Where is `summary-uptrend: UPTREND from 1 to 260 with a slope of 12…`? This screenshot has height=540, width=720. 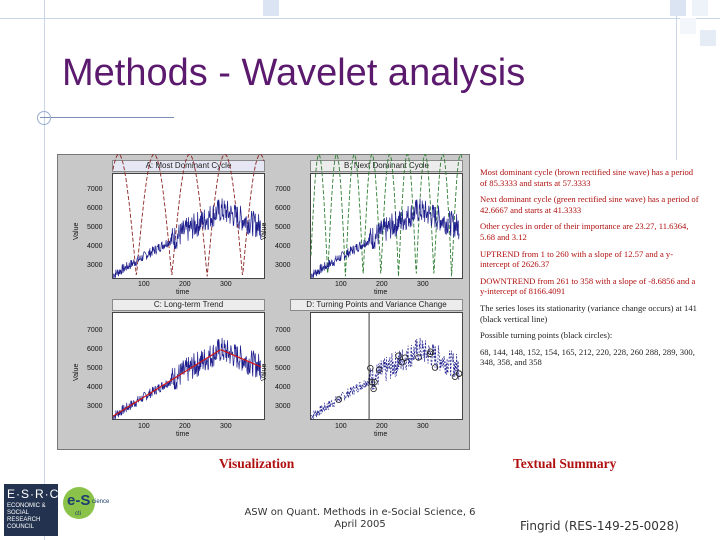
summary-uptrend: UPTREND from 1 to 260 with a slope of 12… is located at coordinates (577, 259).